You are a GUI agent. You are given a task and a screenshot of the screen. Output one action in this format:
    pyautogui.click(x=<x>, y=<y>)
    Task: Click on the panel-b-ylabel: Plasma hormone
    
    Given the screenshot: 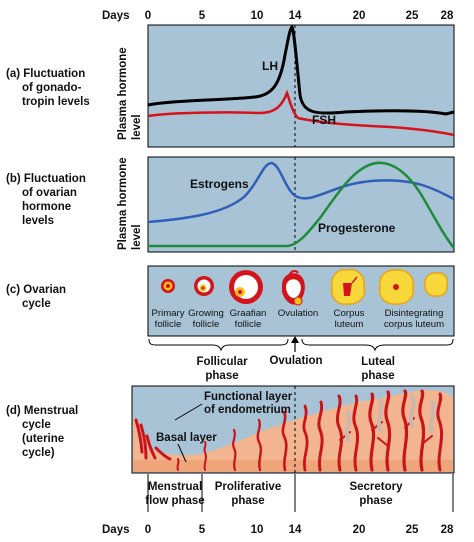 What is the action you would take?
    pyautogui.click(x=123, y=203)
    